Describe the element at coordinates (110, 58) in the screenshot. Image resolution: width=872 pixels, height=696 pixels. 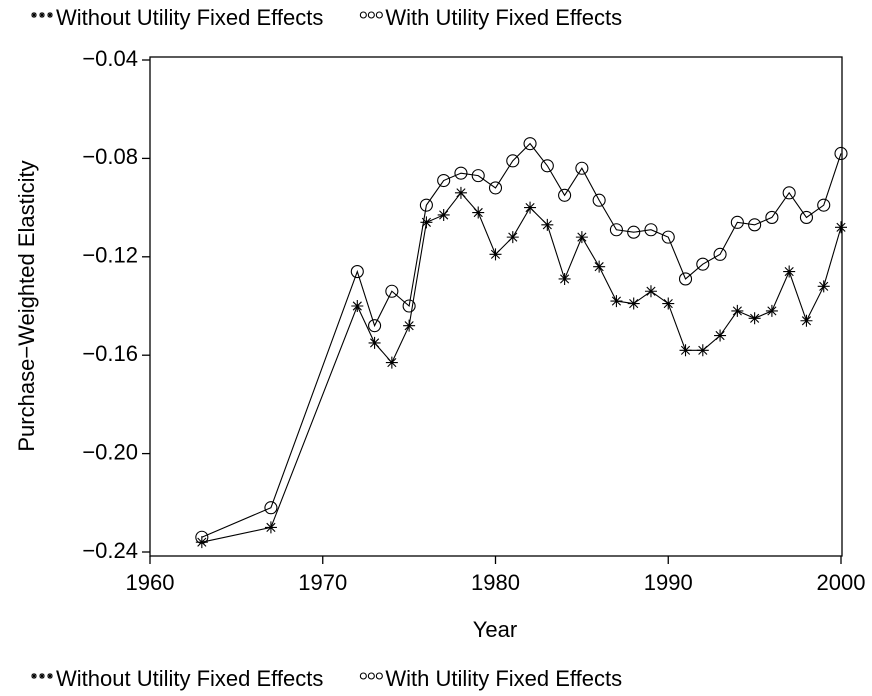
I see `y-tick-label: −0.04` at that location.